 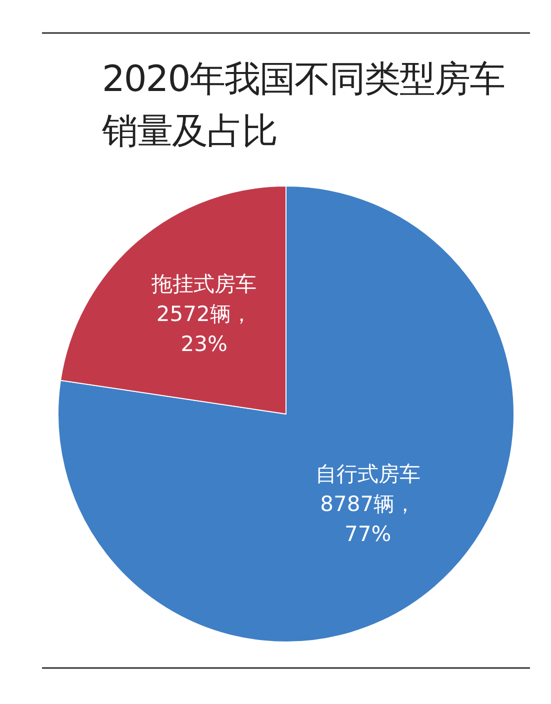 What do you see at coordinates (203, 284) in the screenshot?
I see `slice-label: 拖挂式房车` at bounding box center [203, 284].